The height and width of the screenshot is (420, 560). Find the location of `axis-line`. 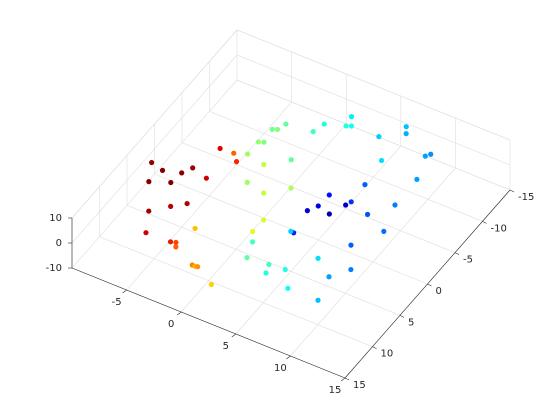

axis-line is located at coordinates (208, 323).